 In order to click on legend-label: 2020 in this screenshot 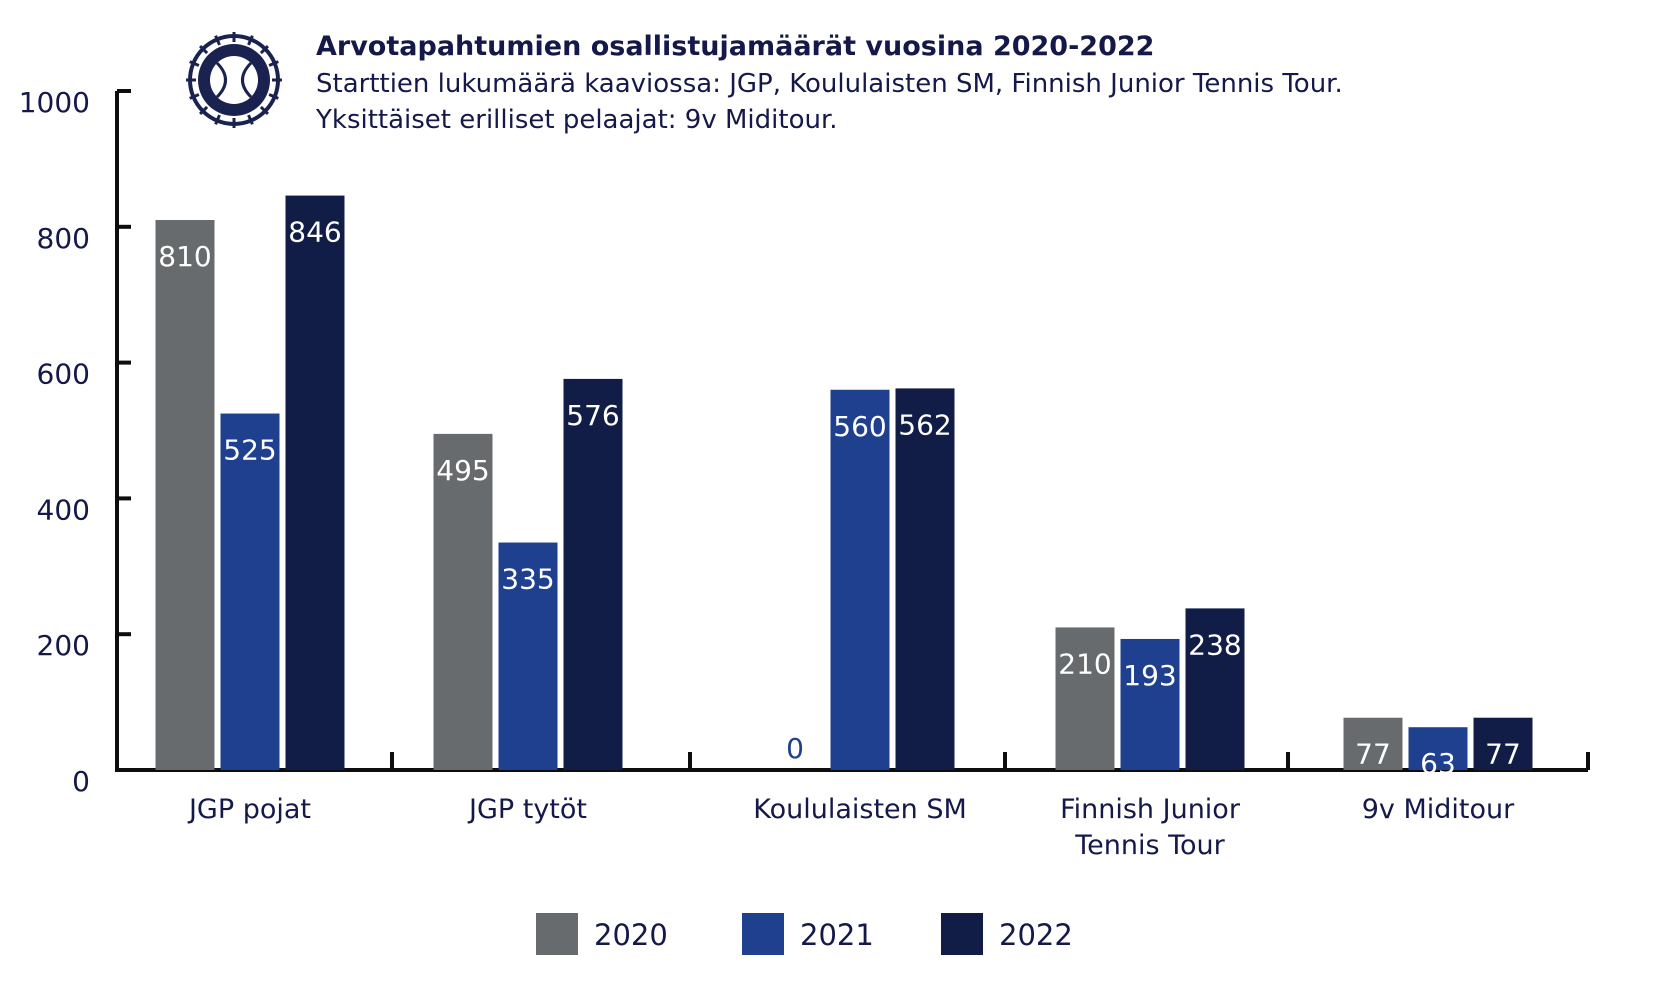, I will do `click(631, 935)`.